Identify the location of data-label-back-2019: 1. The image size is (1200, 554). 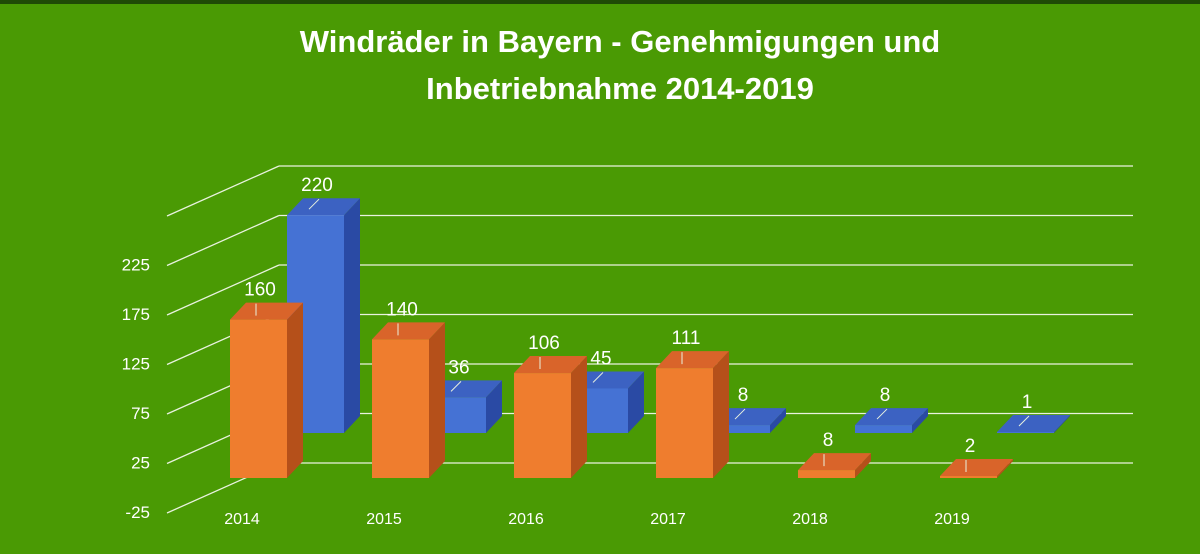
(1027, 402).